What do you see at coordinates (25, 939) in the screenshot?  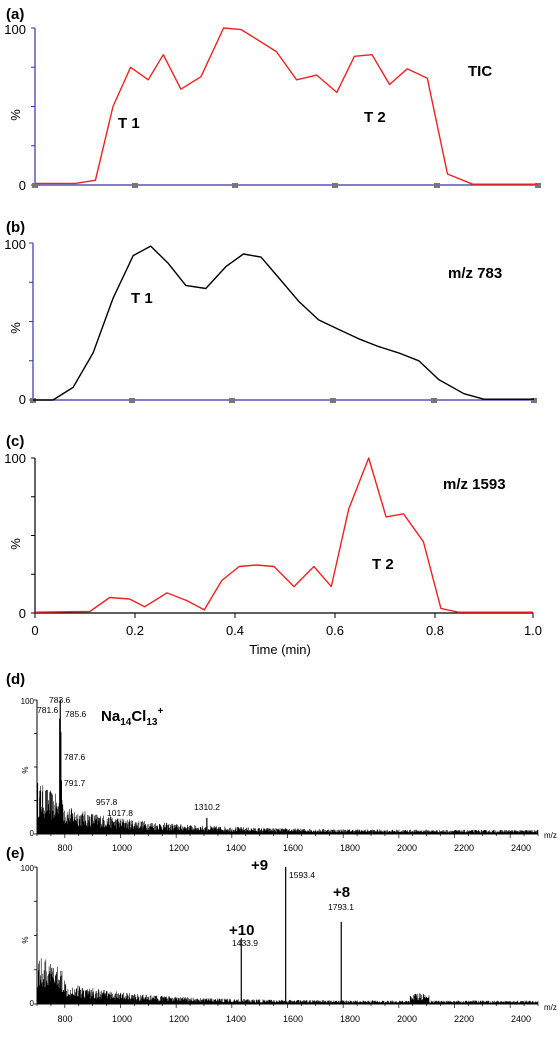 I see `ylabel-e: %` at bounding box center [25, 939].